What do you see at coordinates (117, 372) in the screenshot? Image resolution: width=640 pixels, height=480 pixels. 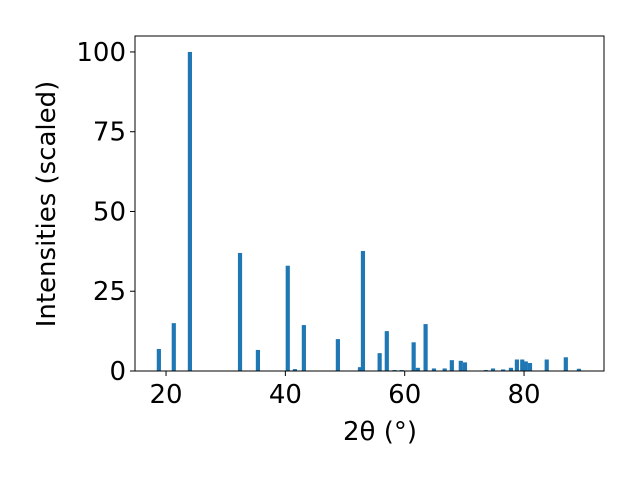 I see `y-tick-label: 0` at bounding box center [117, 372].